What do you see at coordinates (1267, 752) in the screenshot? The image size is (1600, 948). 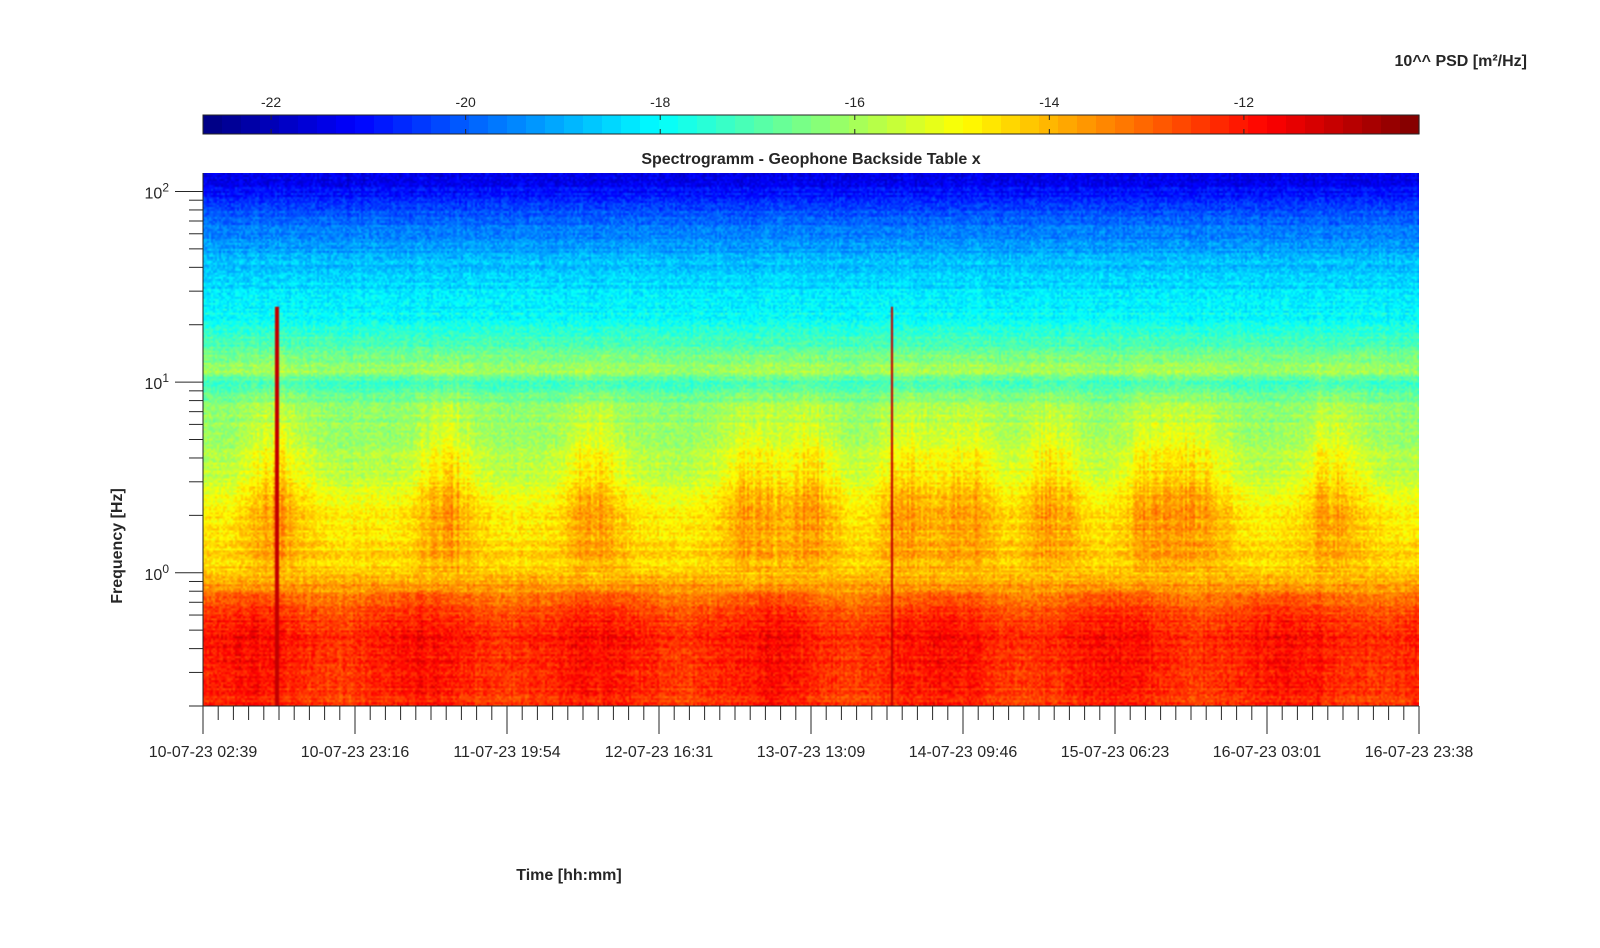 I see `x-tick-label: 16-07-23 03:01` at bounding box center [1267, 752].